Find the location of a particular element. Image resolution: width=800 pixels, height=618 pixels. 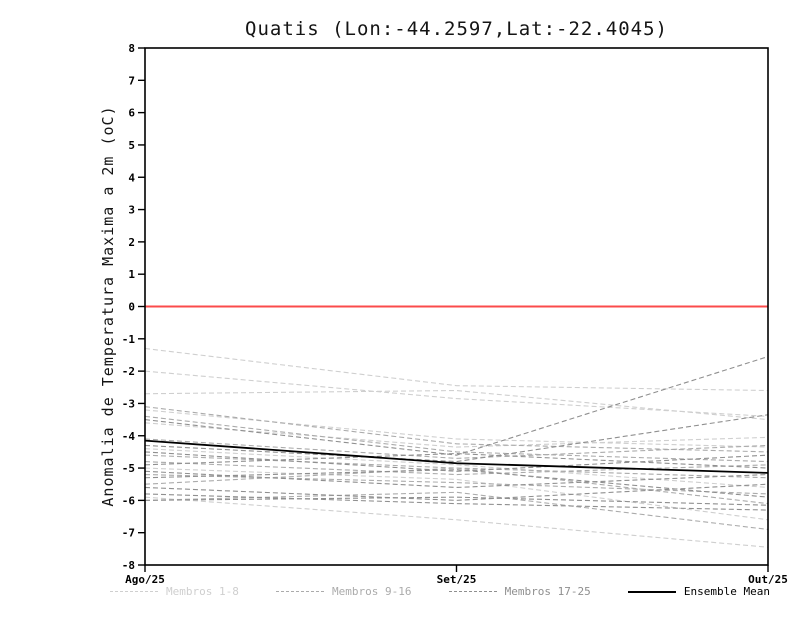

y-tick-label: 3 is located at coordinates (131, 210).